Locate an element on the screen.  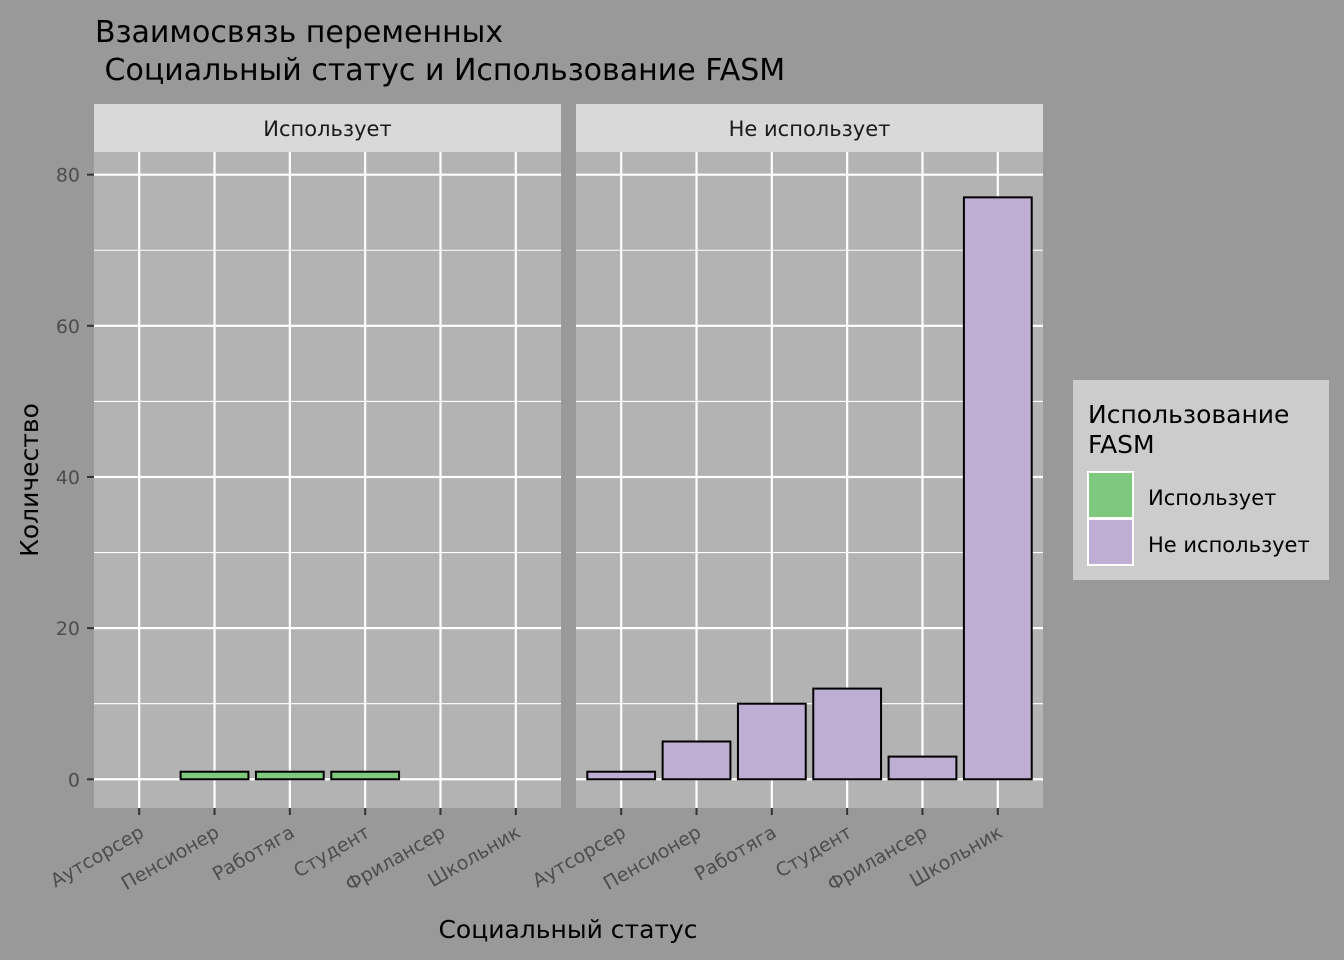
facet-strip-label: Не использует is located at coordinates (810, 129).